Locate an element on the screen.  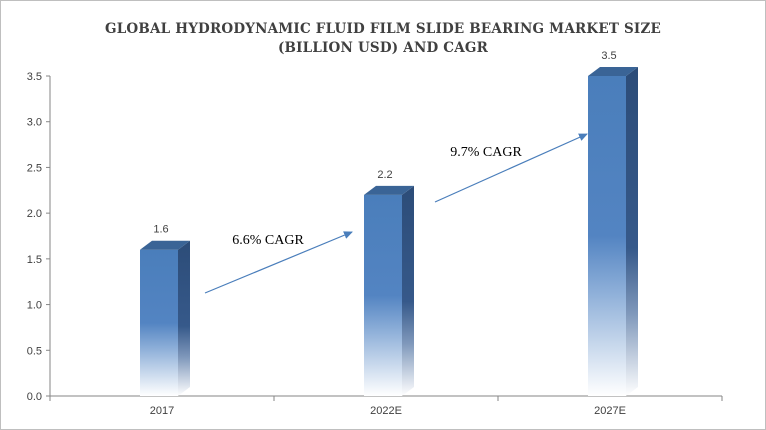
chart-title-line-2: (BILLION USD) AND CAGR is located at coordinates (383, 48).